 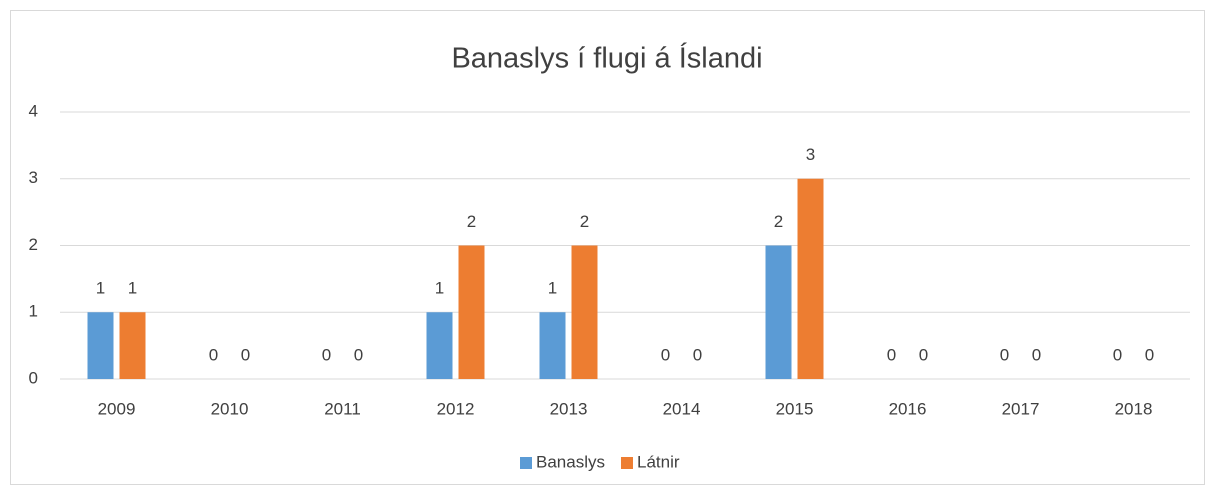 What do you see at coordinates (33, 377) in the screenshot?
I see `y-tick-label: 0` at bounding box center [33, 377].